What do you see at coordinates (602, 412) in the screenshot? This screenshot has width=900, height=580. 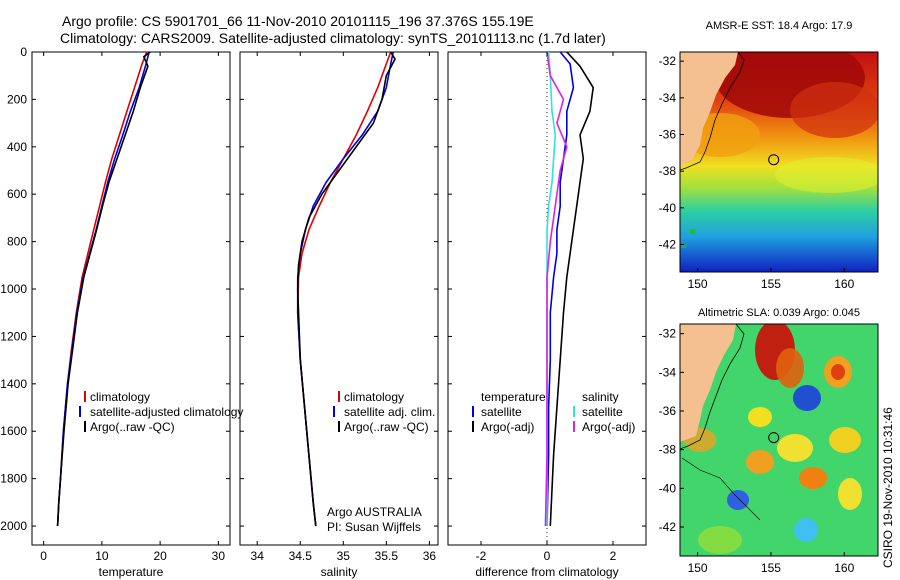 I see `legend-sal-satellite: satellite` at bounding box center [602, 412].